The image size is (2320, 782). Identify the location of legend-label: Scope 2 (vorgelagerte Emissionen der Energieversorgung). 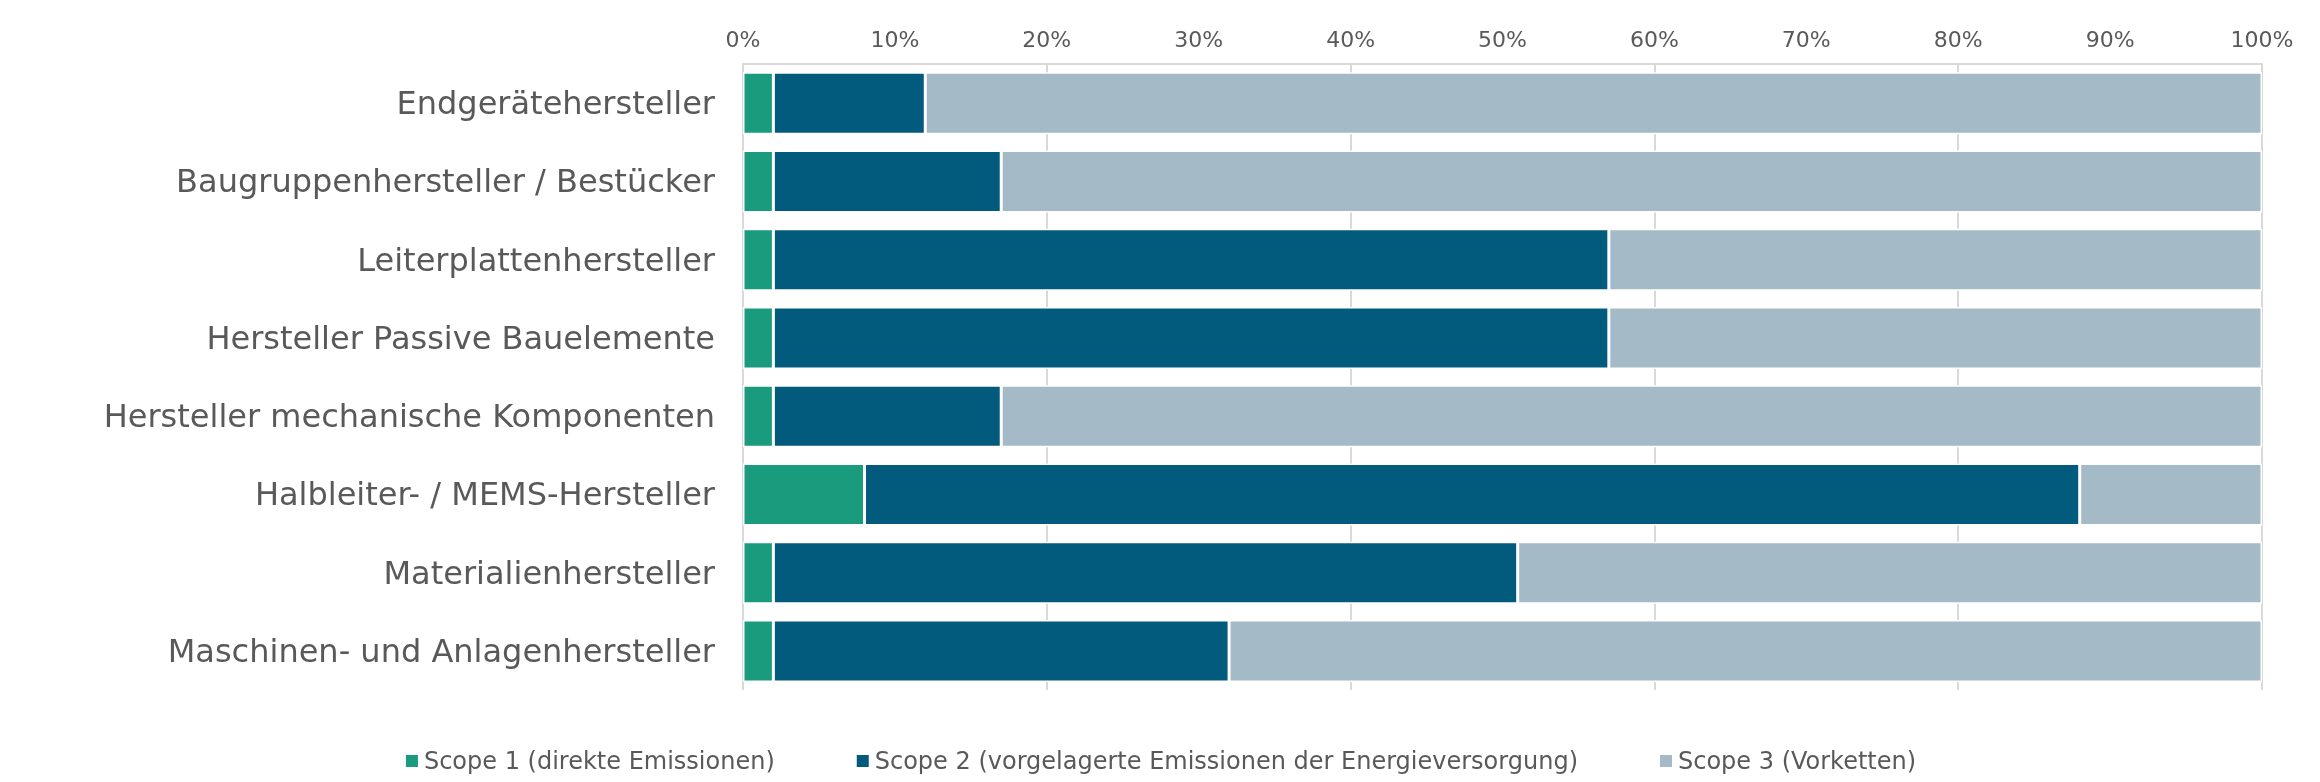
(1226, 761).